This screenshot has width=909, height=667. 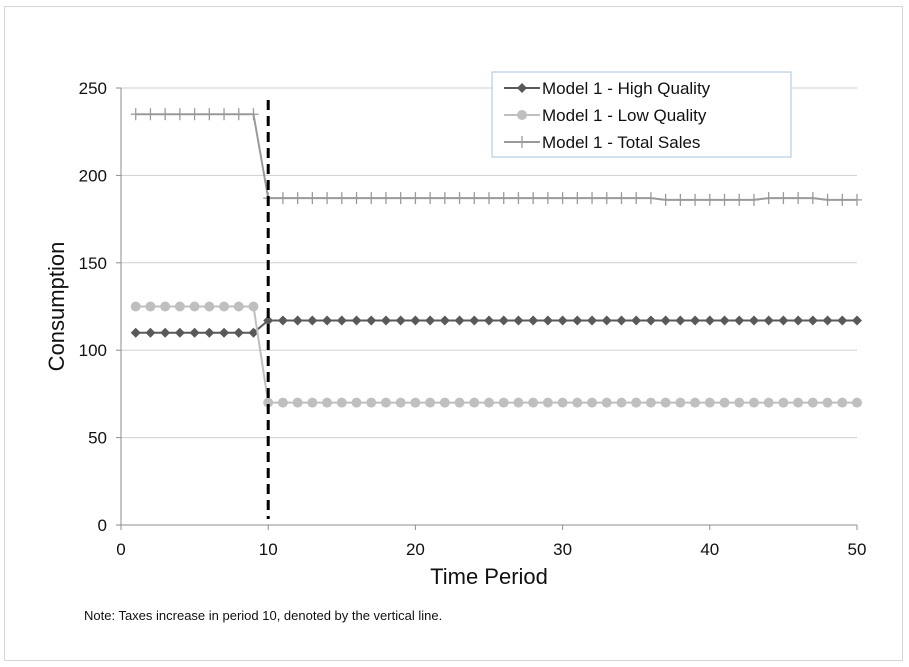 What do you see at coordinates (93, 88) in the screenshot?
I see `y-tick-label: 250` at bounding box center [93, 88].